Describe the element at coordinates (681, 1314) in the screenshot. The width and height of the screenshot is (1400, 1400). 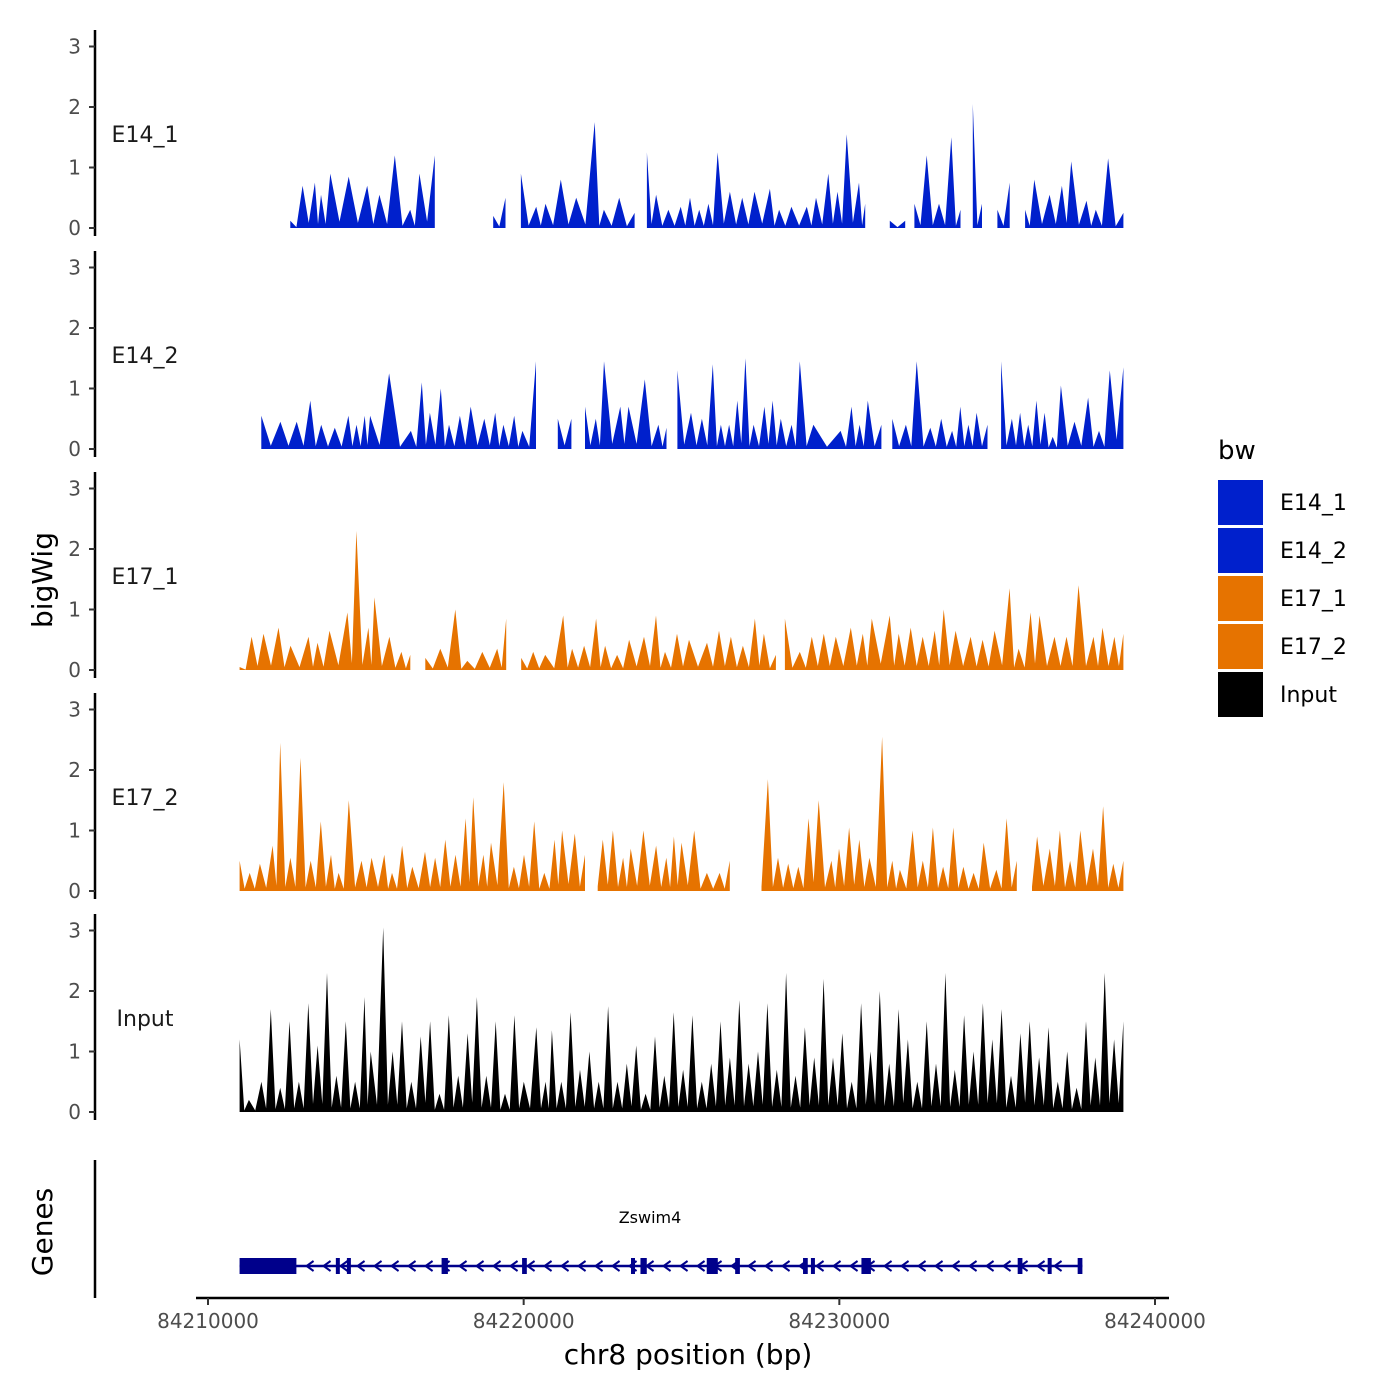
I see `x-axis: 84210000 84220000 84230000 84240000` at that location.